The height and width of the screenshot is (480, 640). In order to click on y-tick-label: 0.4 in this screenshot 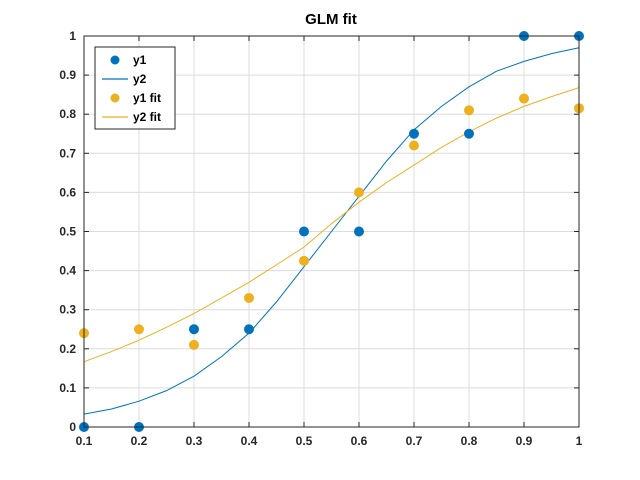, I will do `click(67, 271)`.